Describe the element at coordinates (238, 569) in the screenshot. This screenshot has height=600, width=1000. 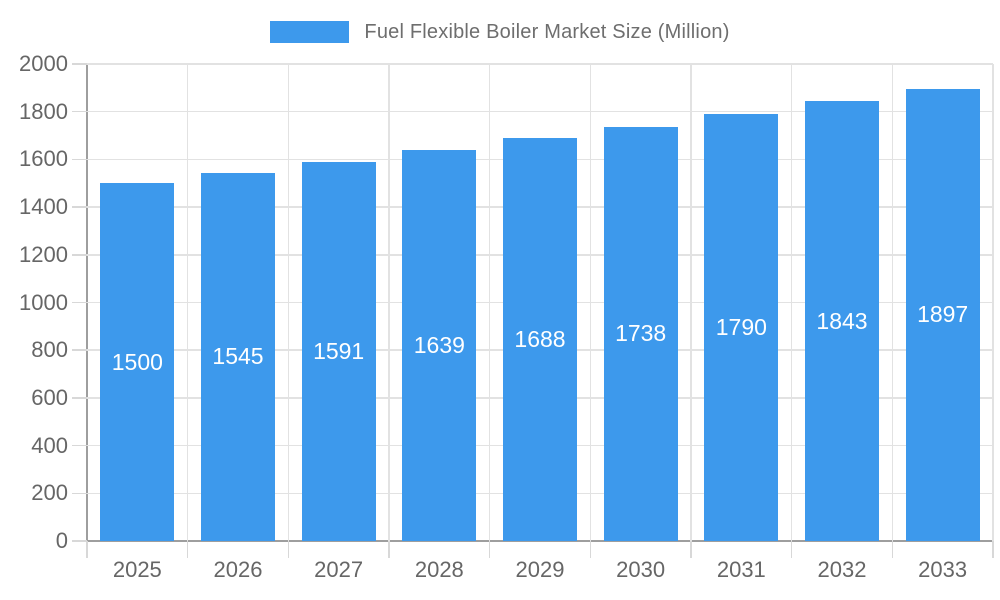
I see `x-tick-label: 2026` at that location.